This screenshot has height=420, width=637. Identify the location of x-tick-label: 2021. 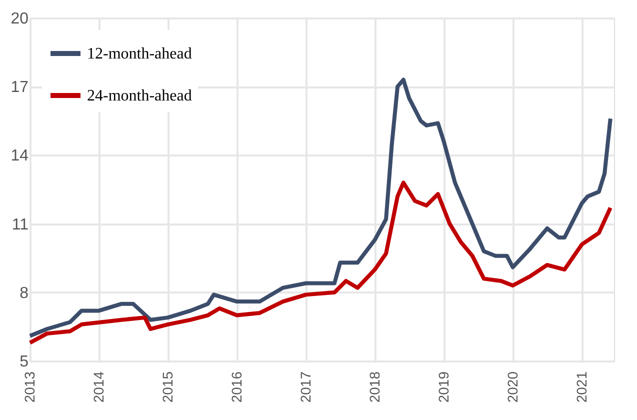
(581, 387).